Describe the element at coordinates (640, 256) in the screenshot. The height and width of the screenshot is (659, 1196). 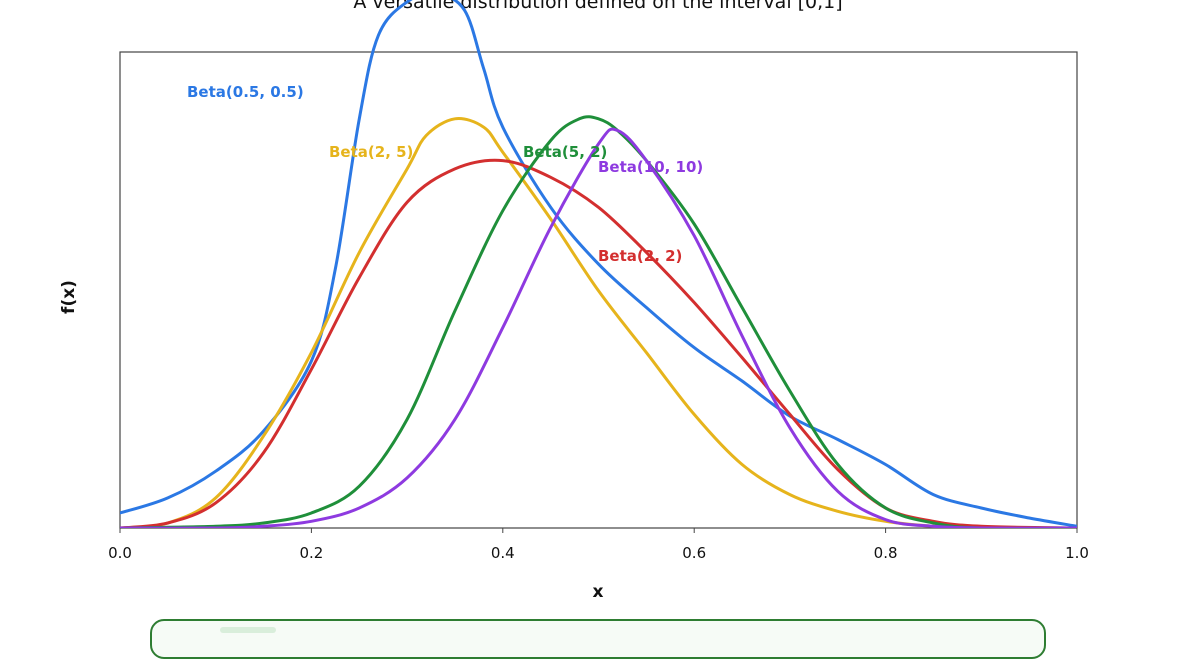
I see `label-beta-2-2: Beta(2, 2)` at that location.